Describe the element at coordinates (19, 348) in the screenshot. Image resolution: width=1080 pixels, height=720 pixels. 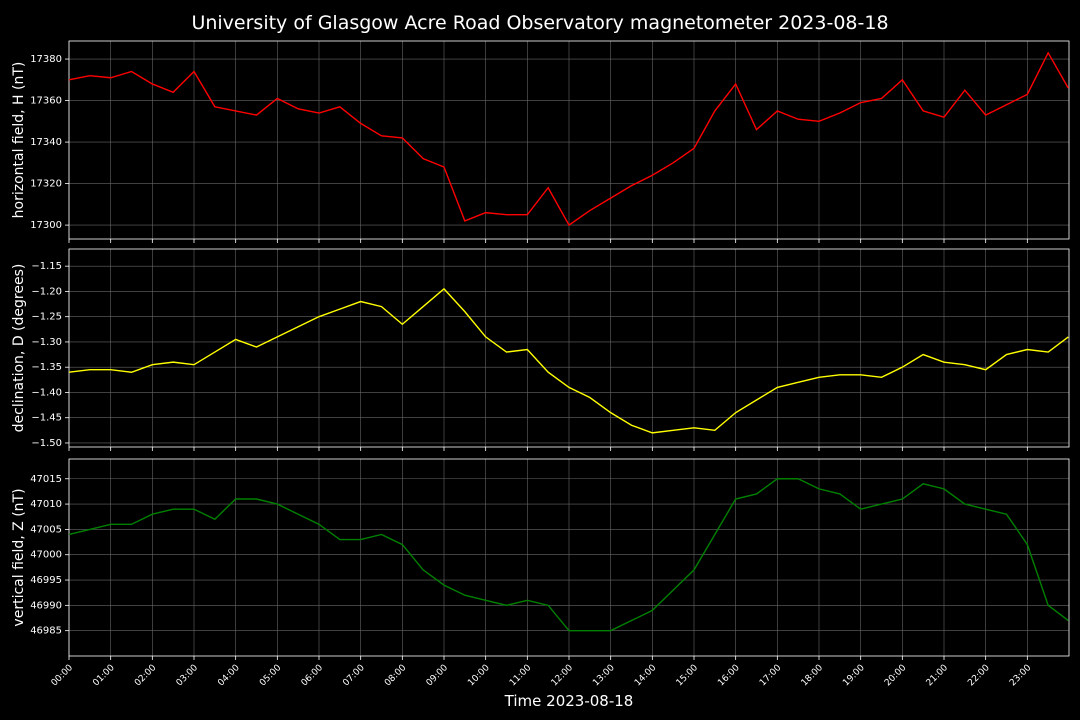
I see `y-axis-label: declination, D (degrees)` at that location.